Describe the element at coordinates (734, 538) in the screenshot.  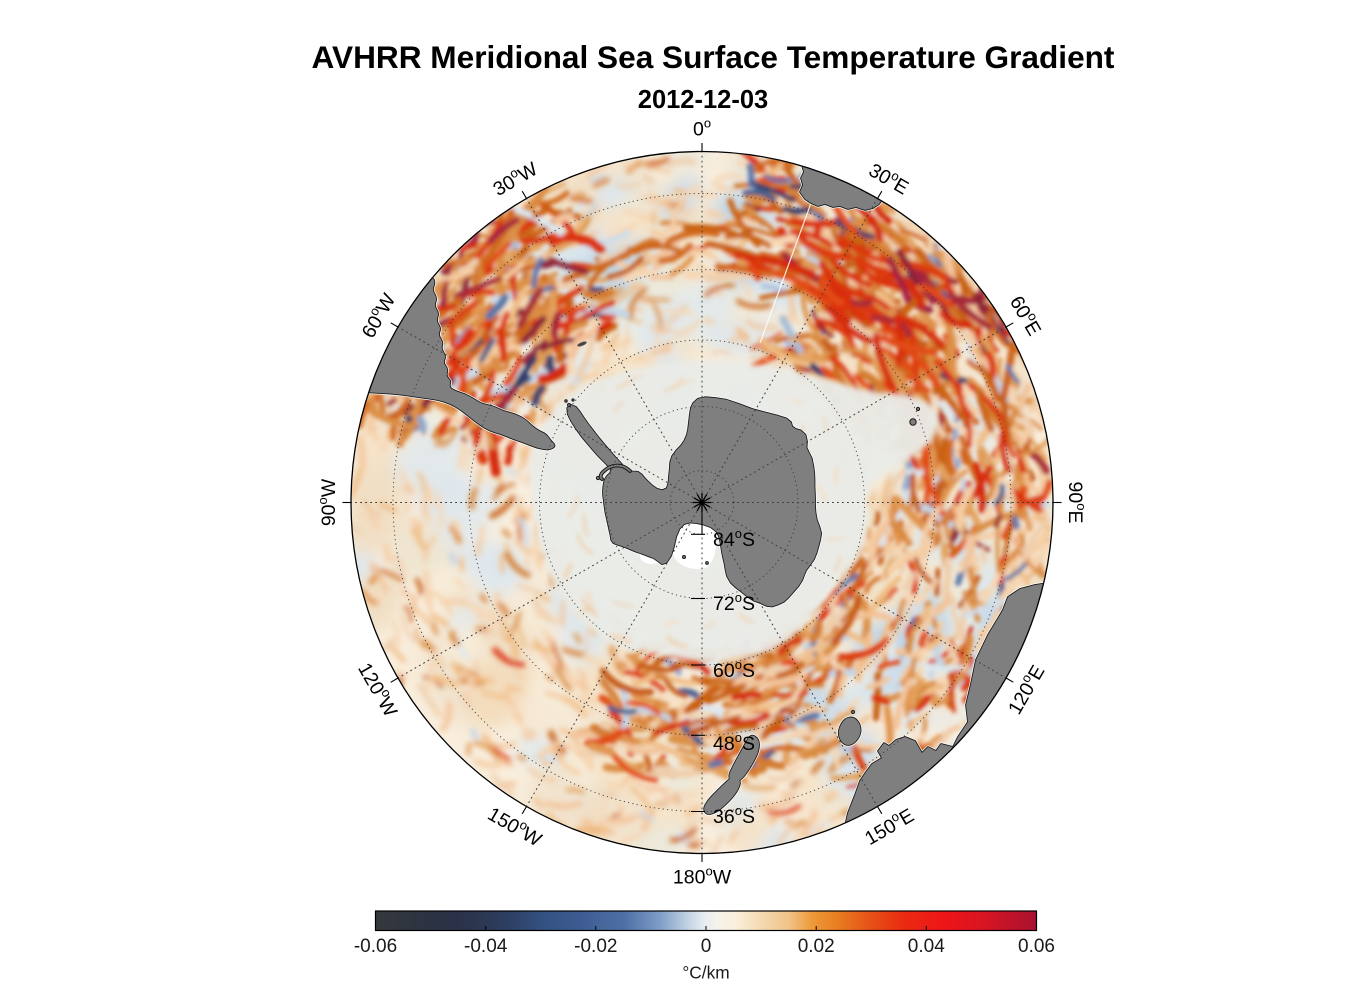
I see `svg-text: 84oS` at that location.